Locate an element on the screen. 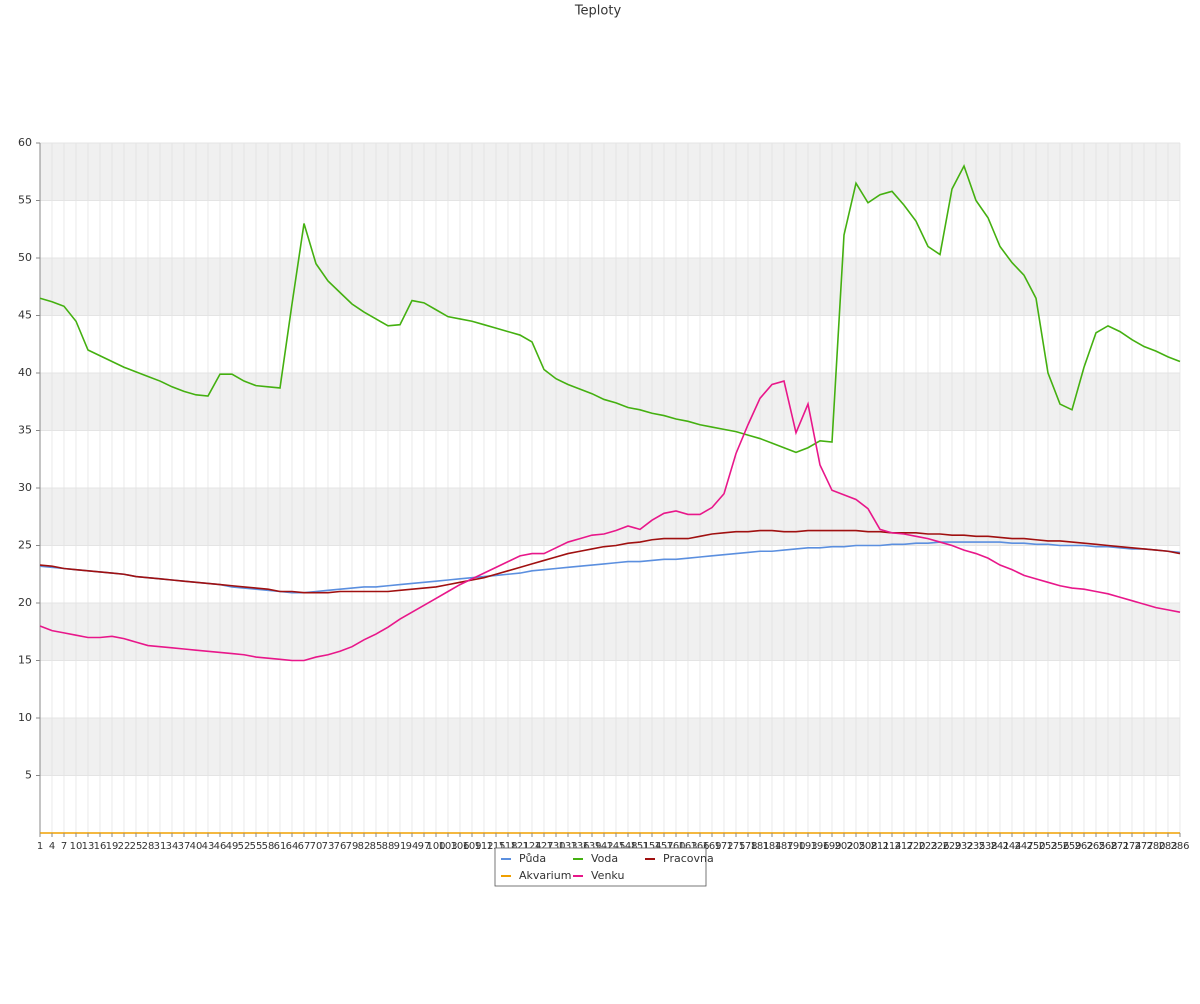 The height and width of the screenshot is (1004, 1200). x-tick-label: 22 is located at coordinates (124, 846).